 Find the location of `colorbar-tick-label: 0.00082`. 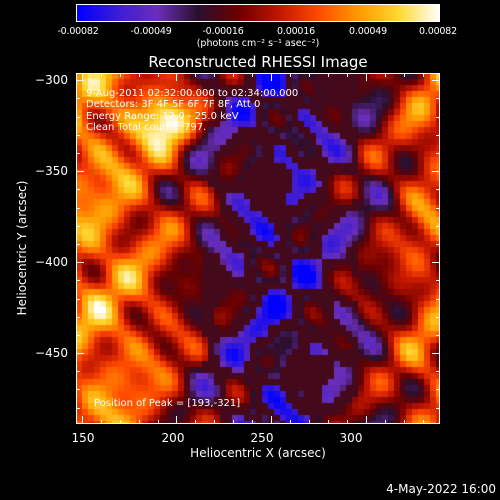

colorbar-tick-label: 0.00082 is located at coordinates (438, 31).